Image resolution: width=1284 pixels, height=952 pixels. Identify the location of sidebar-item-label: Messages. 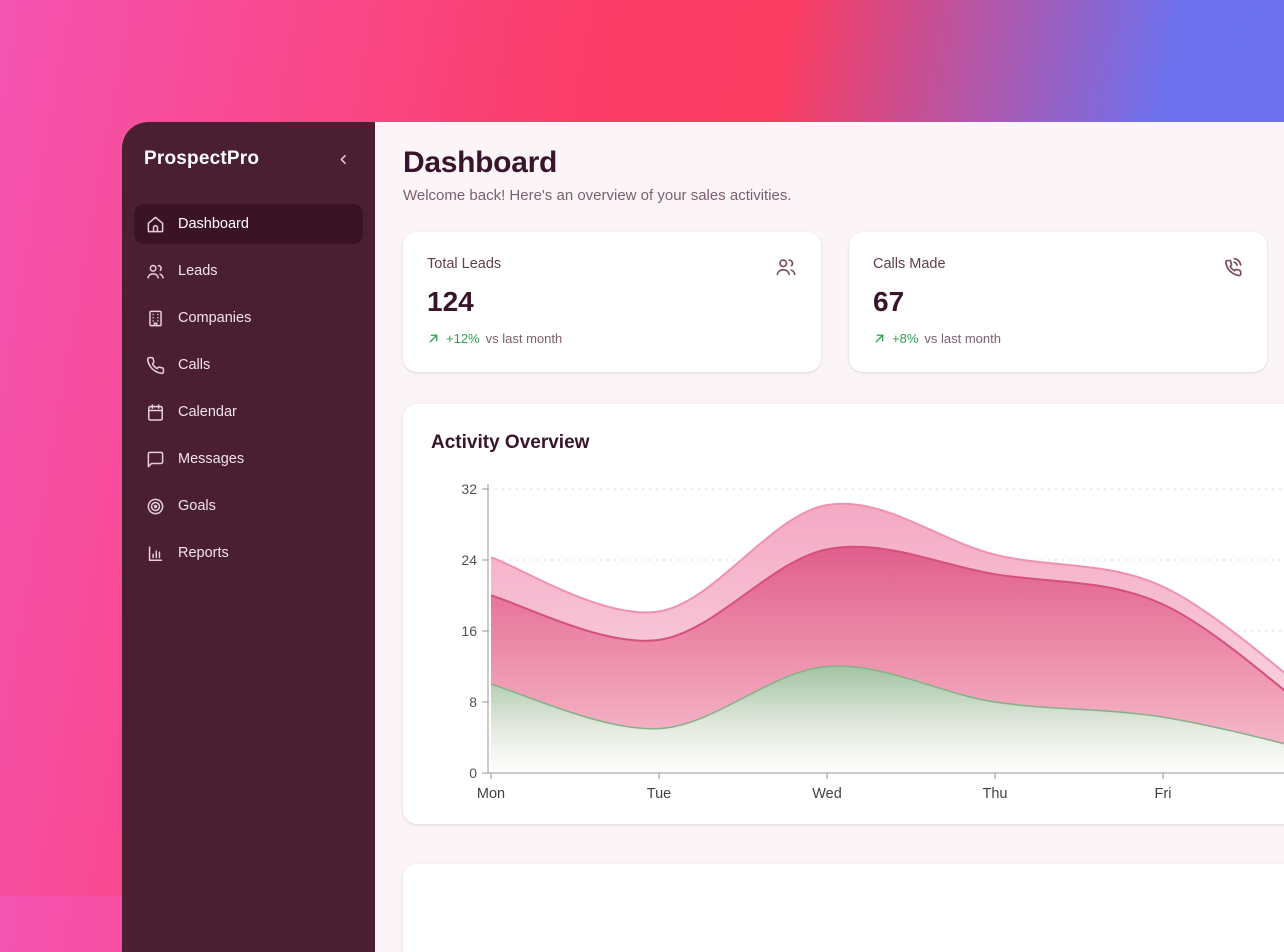
(211, 459).